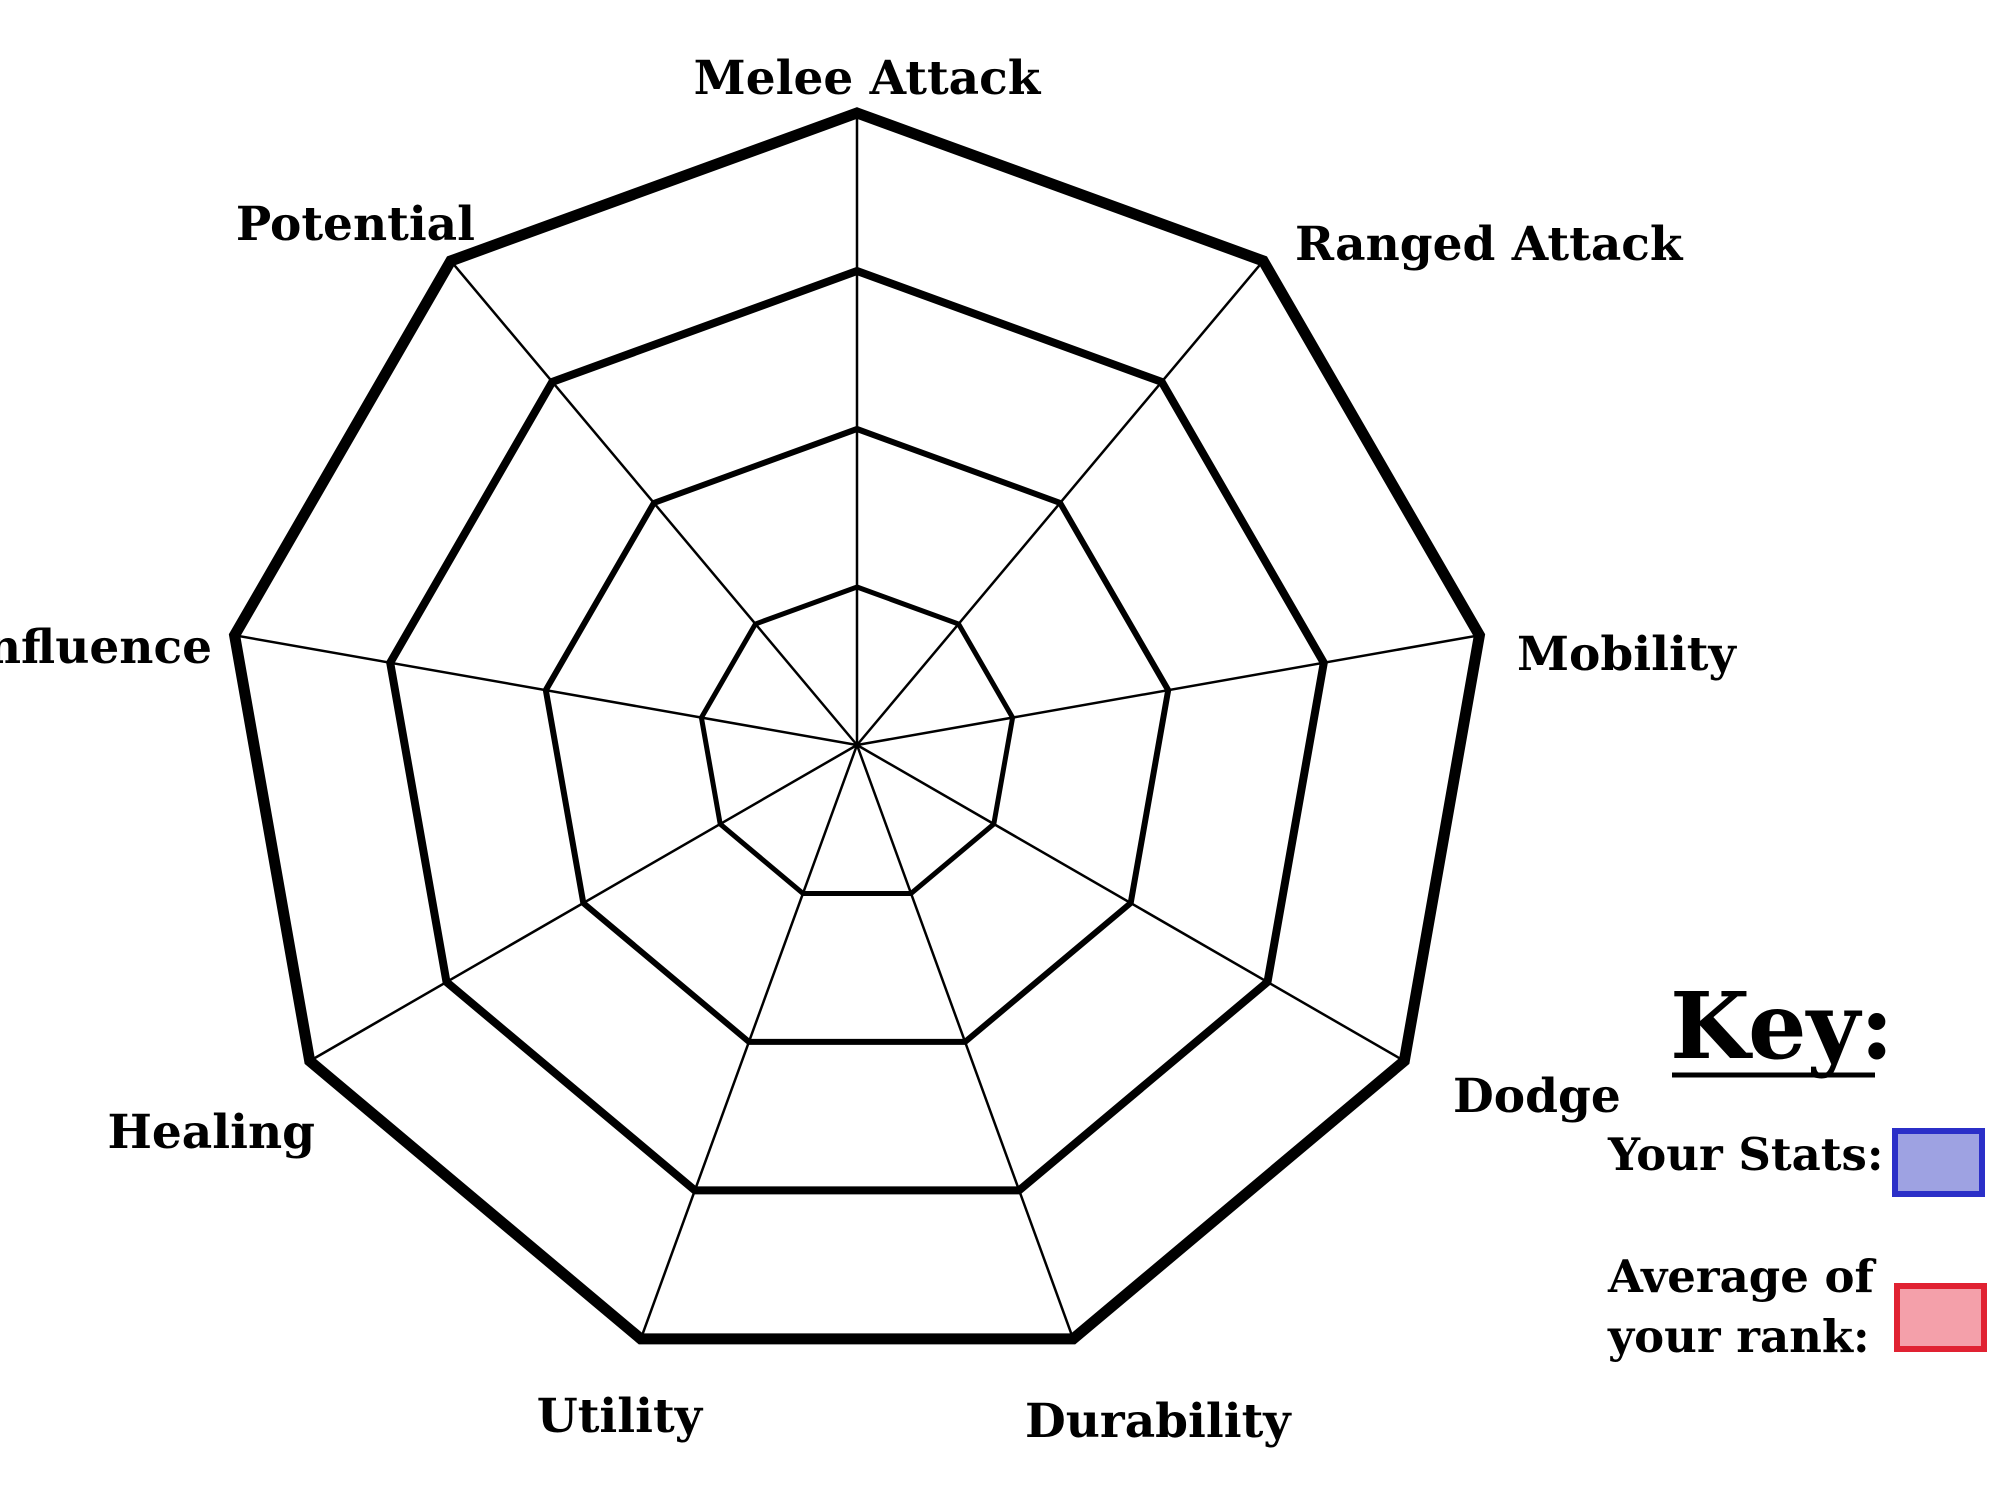 This screenshot has width=2000, height=1500. I want to click on axis-label-durability: Durability, so click(1158, 1421).